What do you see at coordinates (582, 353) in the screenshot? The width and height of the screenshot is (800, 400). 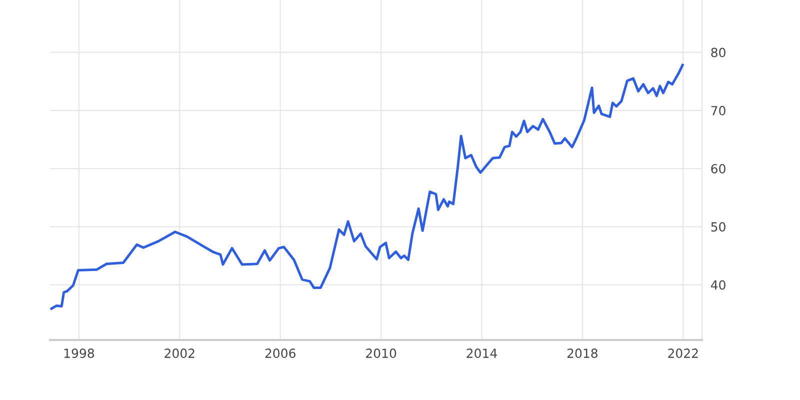 I see `x-tick-label: 2018` at bounding box center [582, 353].